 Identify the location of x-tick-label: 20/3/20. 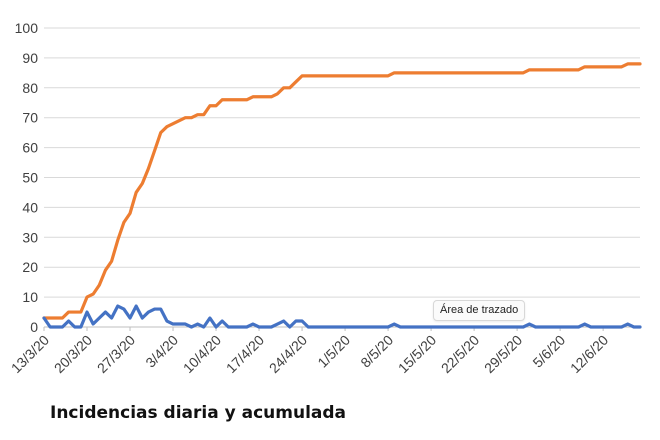
(73, 354).